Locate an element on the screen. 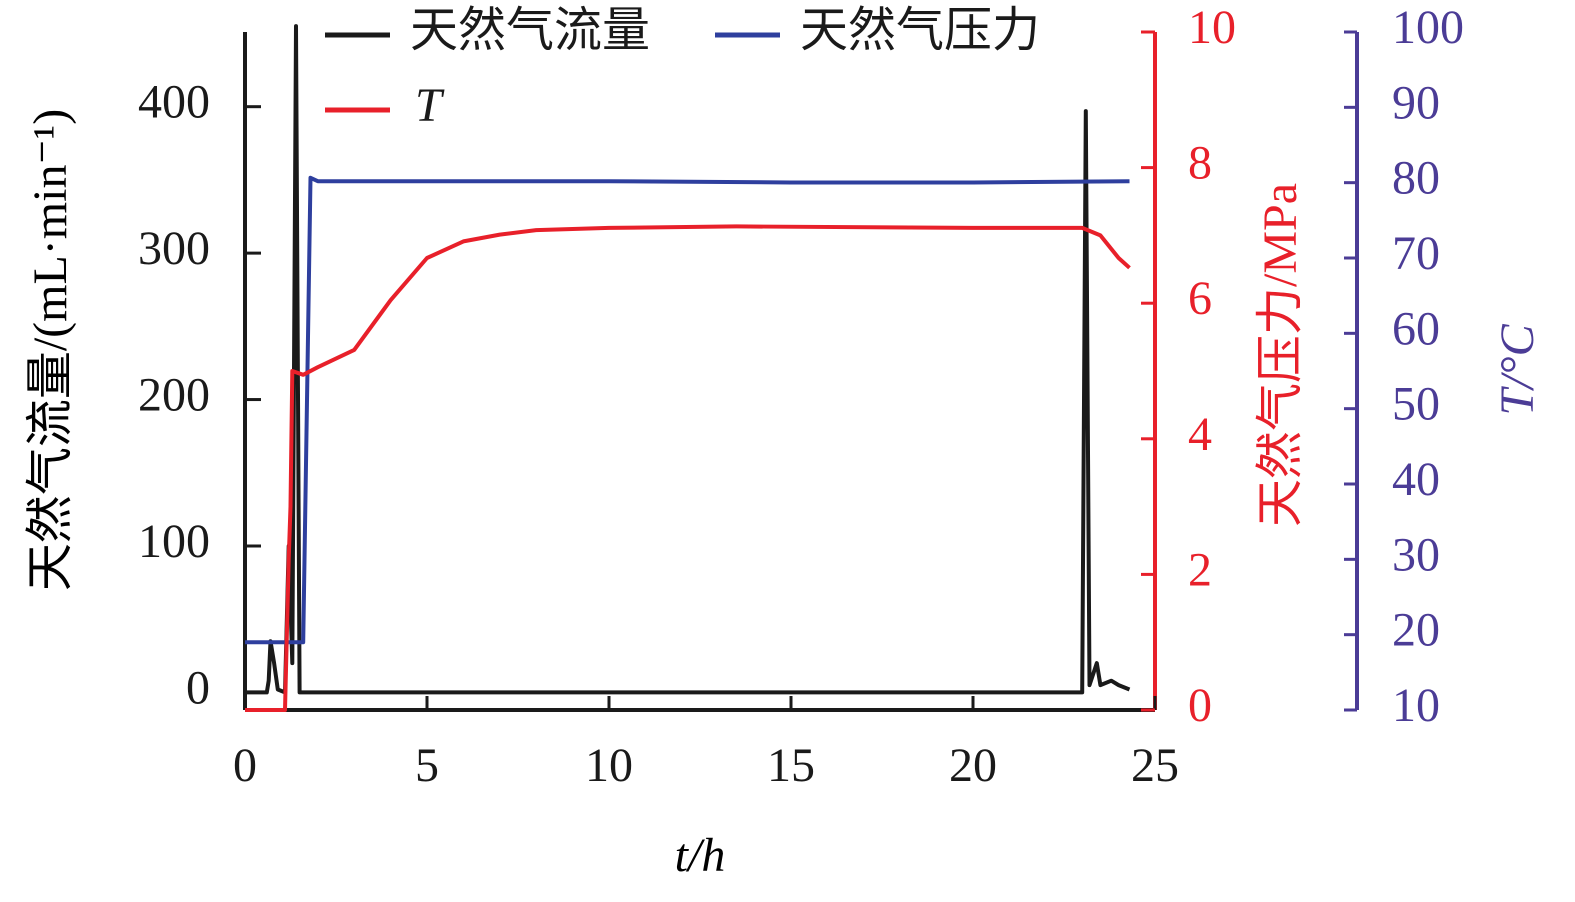 The image size is (1575, 902). y3-tick-label: 70 is located at coordinates (1416, 253).